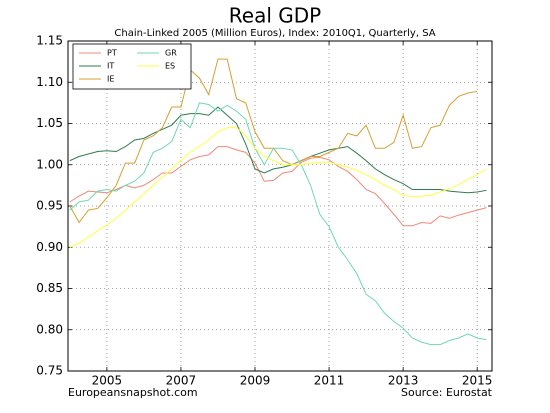 The height and width of the screenshot is (413, 550). What do you see at coordinates (110, 79) in the screenshot?
I see `legend-label: IE` at bounding box center [110, 79].